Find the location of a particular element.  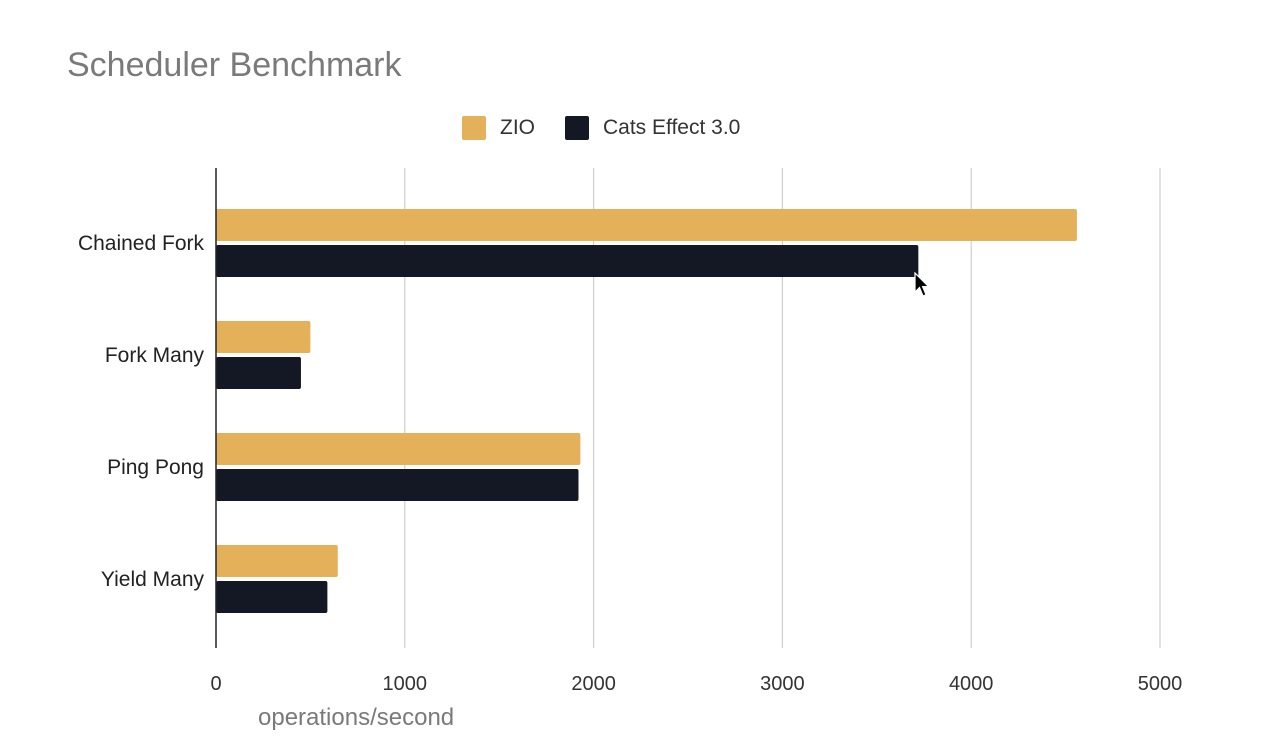

category-label: Chained Fork is located at coordinates (141, 243).